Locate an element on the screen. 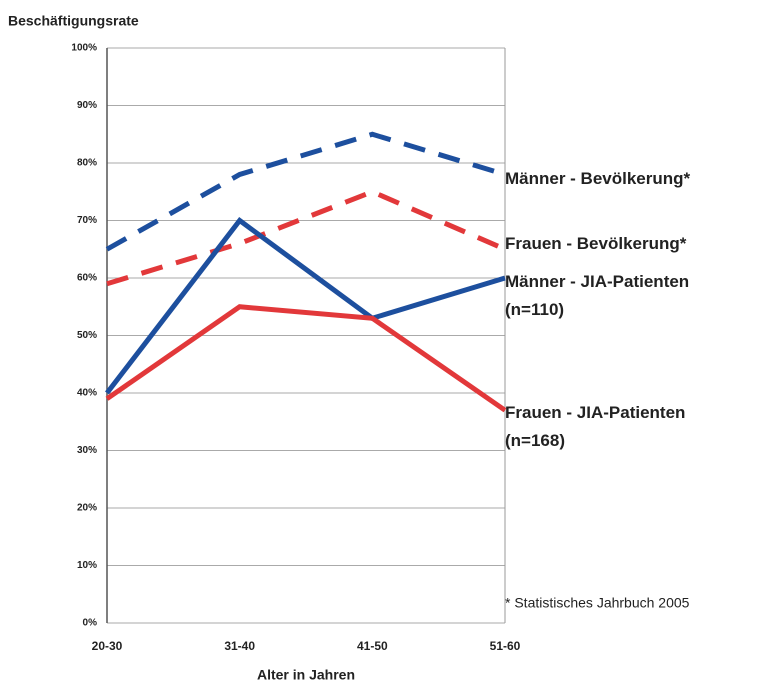  y-tick-label: 80% is located at coordinates (87, 163).